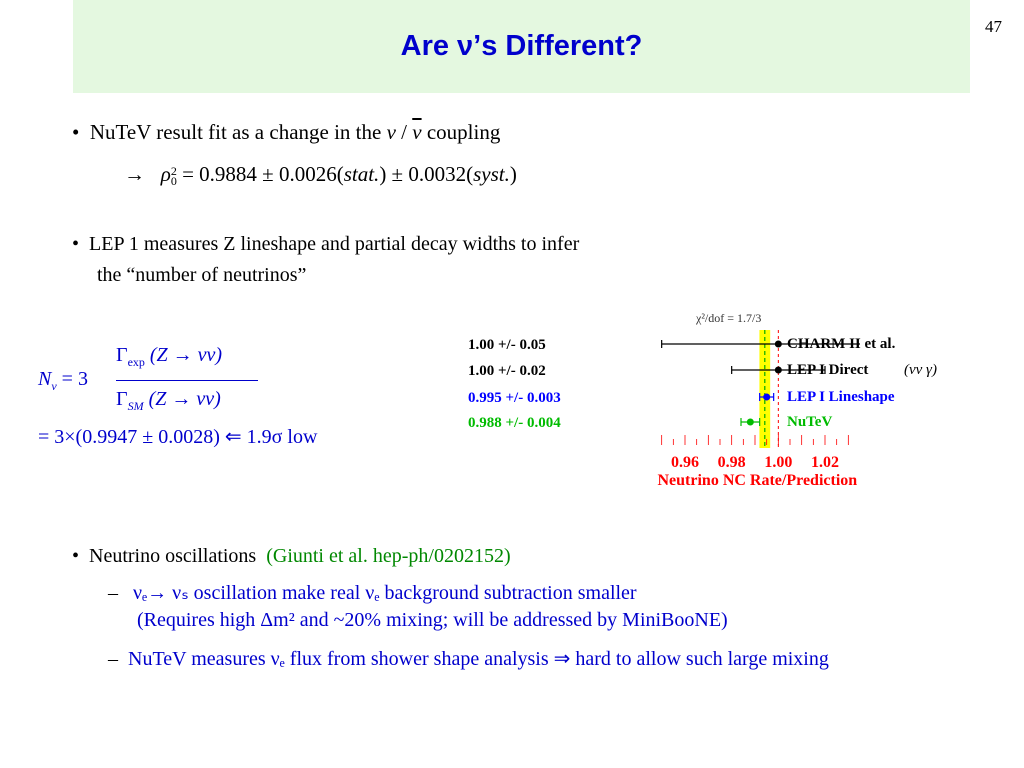 This screenshot has width=1024, height=768. Describe the element at coordinates (426, 174) in the screenshot. I see `result-mid: ) ± 0.0032(` at that location.